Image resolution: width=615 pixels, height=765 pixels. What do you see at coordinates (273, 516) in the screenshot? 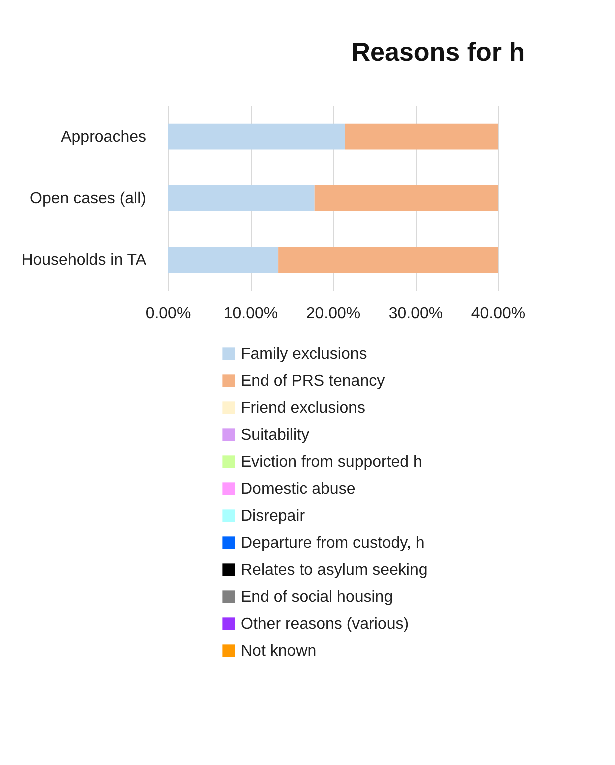
I see `legend-label: Disrepair` at bounding box center [273, 516].